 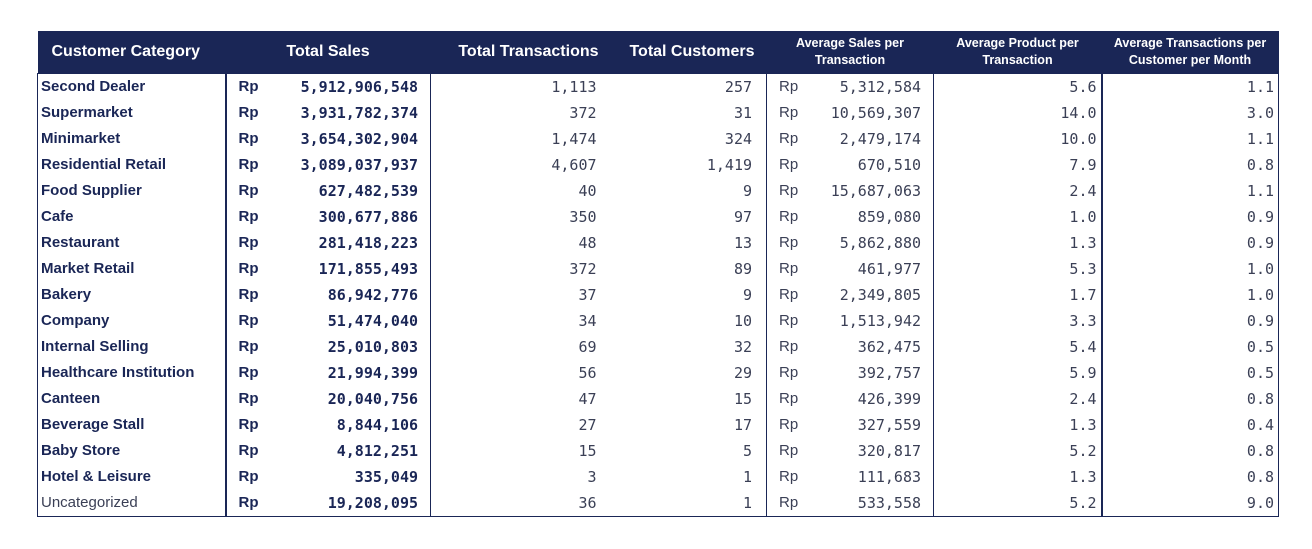 I want to click on cell-customer-category: Baby Store, so click(x=132, y=450).